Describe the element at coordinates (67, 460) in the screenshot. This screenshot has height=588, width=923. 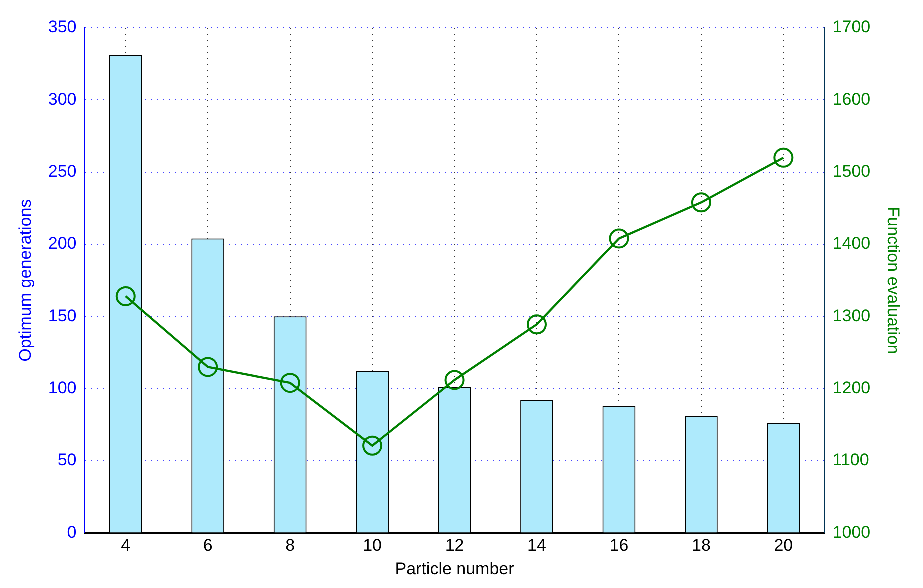
I see `y-tick-label: 50` at that location.